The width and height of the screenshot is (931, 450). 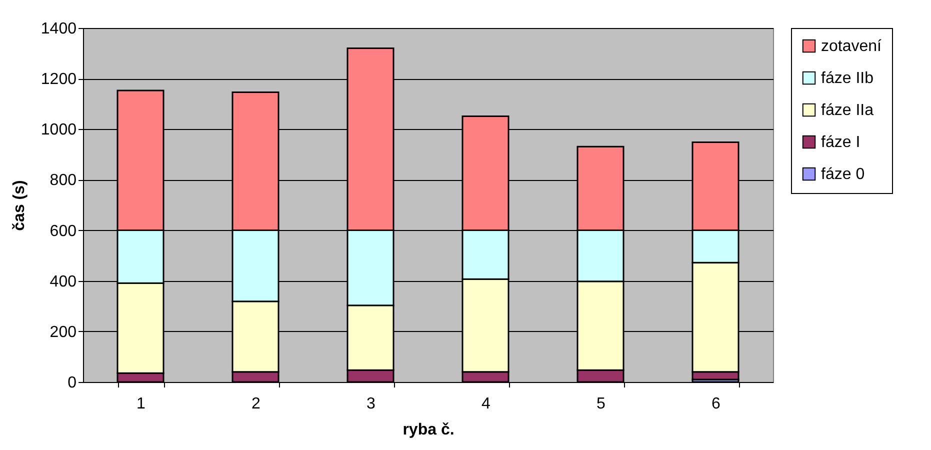 What do you see at coordinates (851, 46) in the screenshot?
I see `legend-label: zotavení` at bounding box center [851, 46].